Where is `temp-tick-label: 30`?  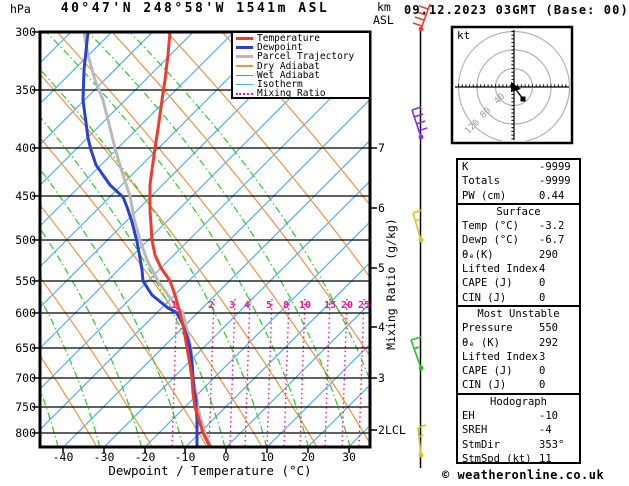 temp-tick-label: 30 is located at coordinates (349, 457).